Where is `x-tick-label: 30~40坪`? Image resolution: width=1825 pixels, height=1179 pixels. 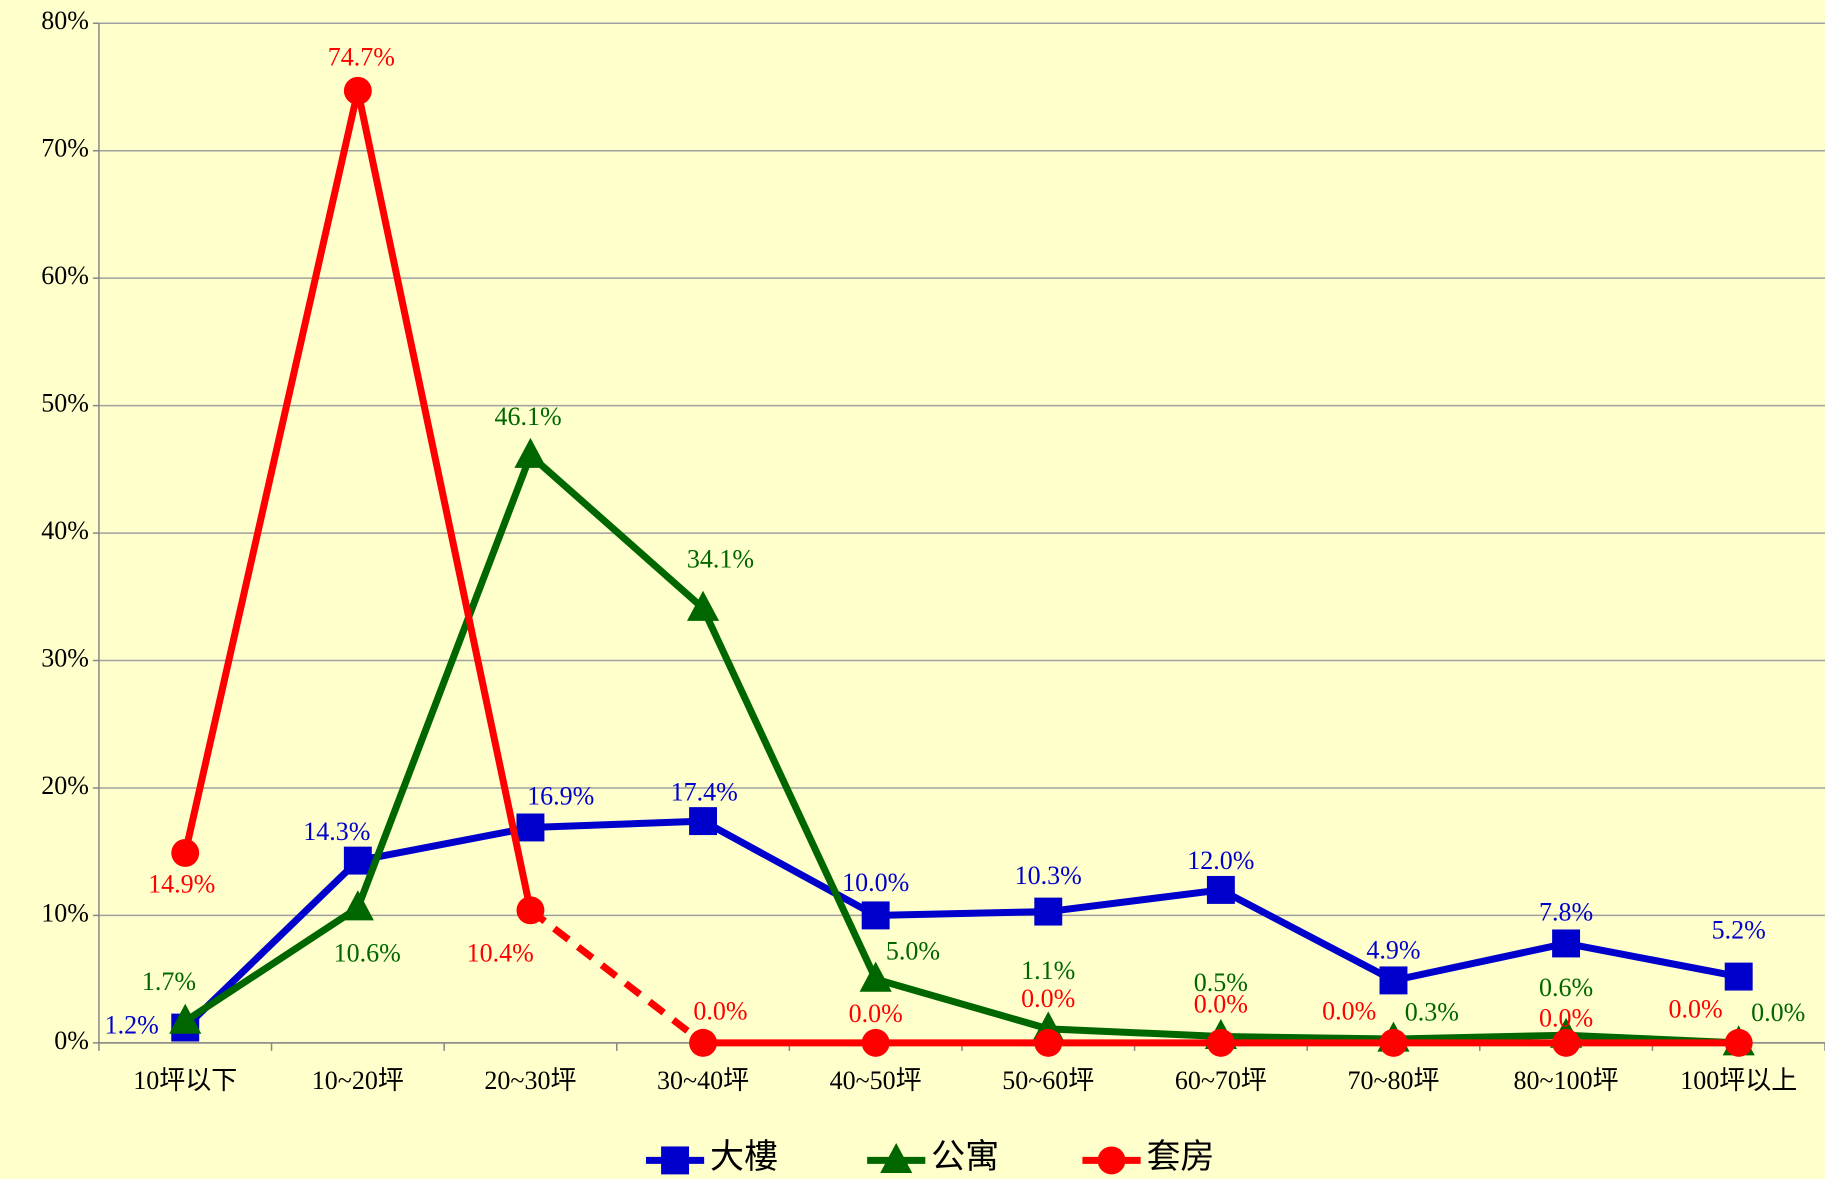
x-tick-label: 30~40坪 is located at coordinates (703, 1080).